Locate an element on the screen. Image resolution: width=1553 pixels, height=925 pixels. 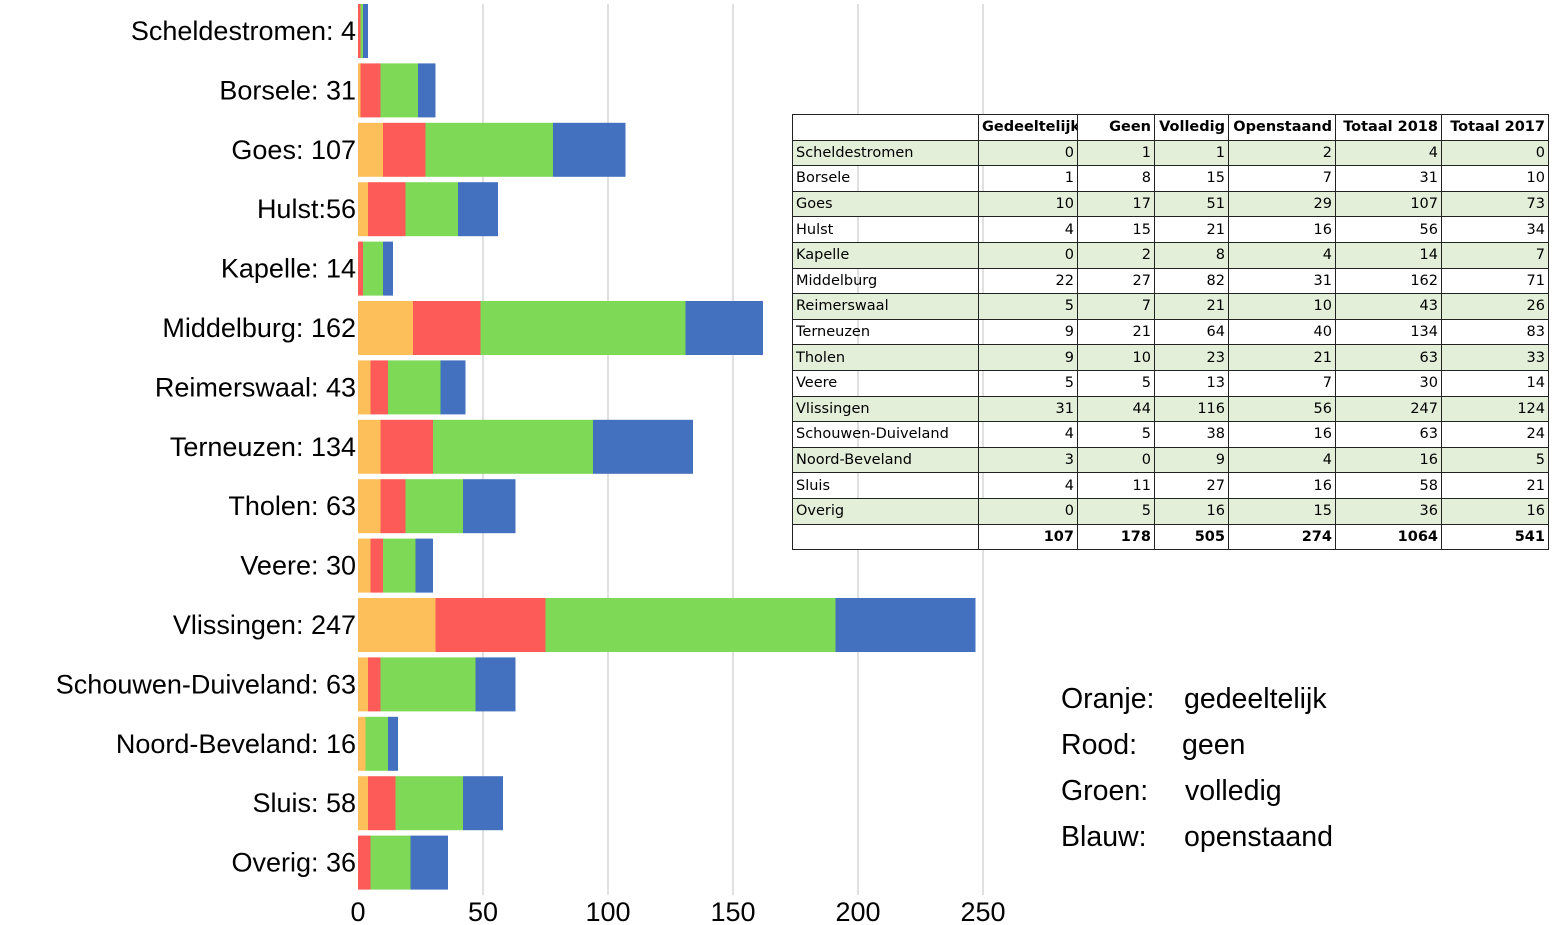
category-label: Hulst:56 is located at coordinates (306, 209).